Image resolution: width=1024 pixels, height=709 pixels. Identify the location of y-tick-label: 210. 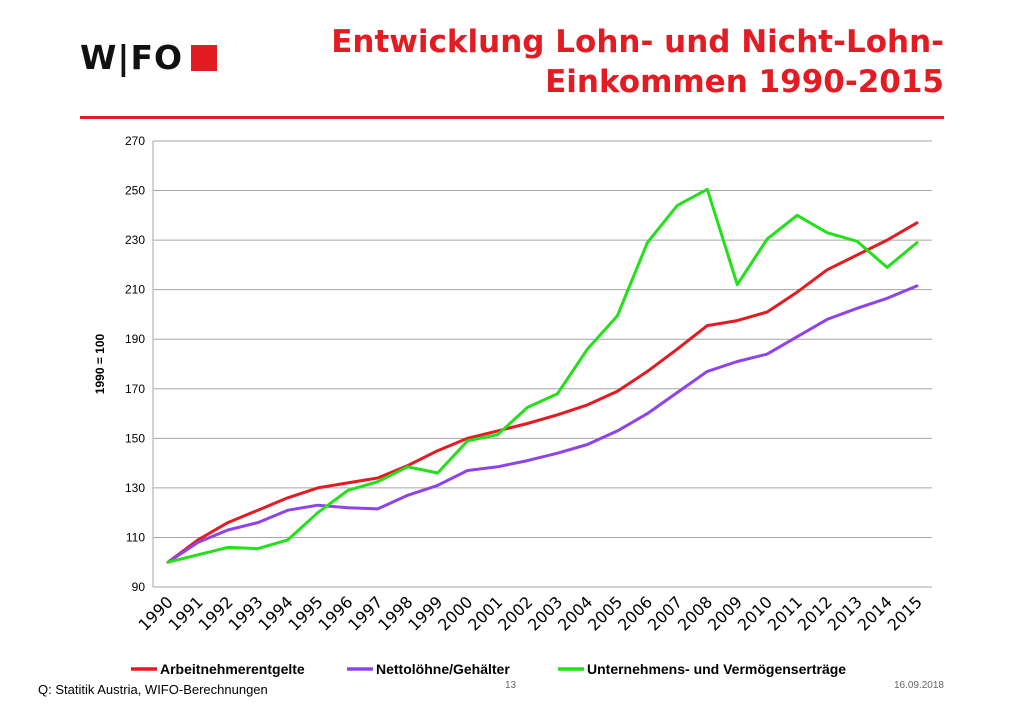
(135, 290).